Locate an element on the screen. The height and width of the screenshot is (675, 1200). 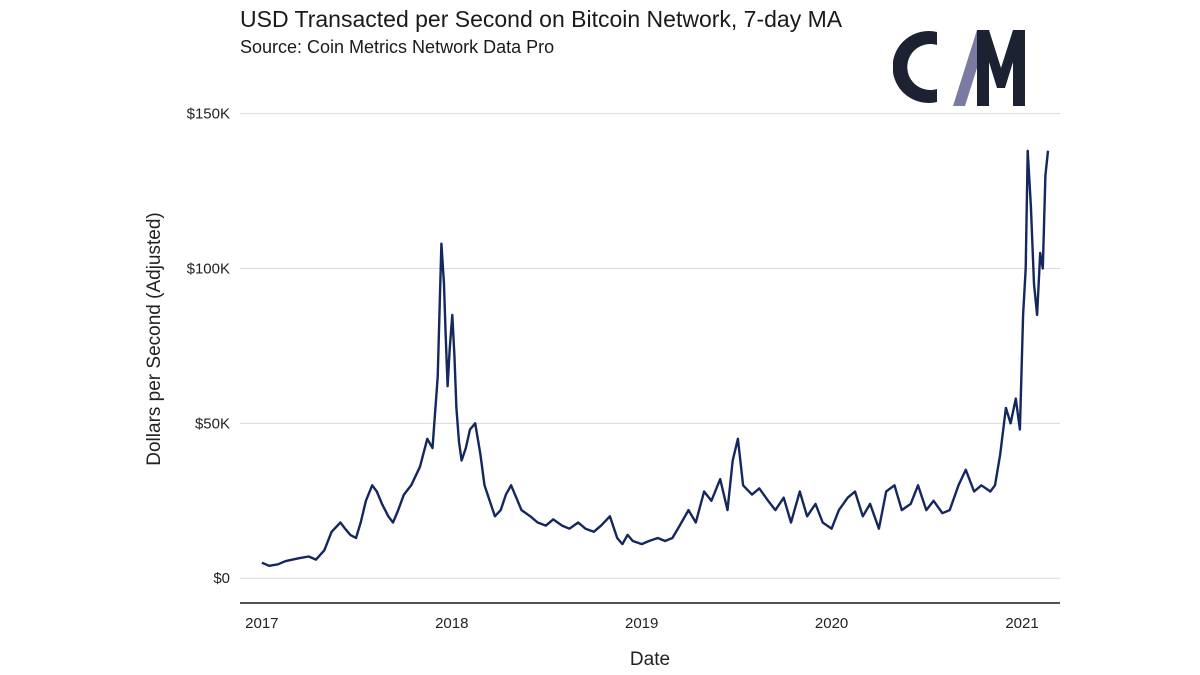
y-axis-ticks: $0 $50K $100K $150K is located at coordinates (208, 347).